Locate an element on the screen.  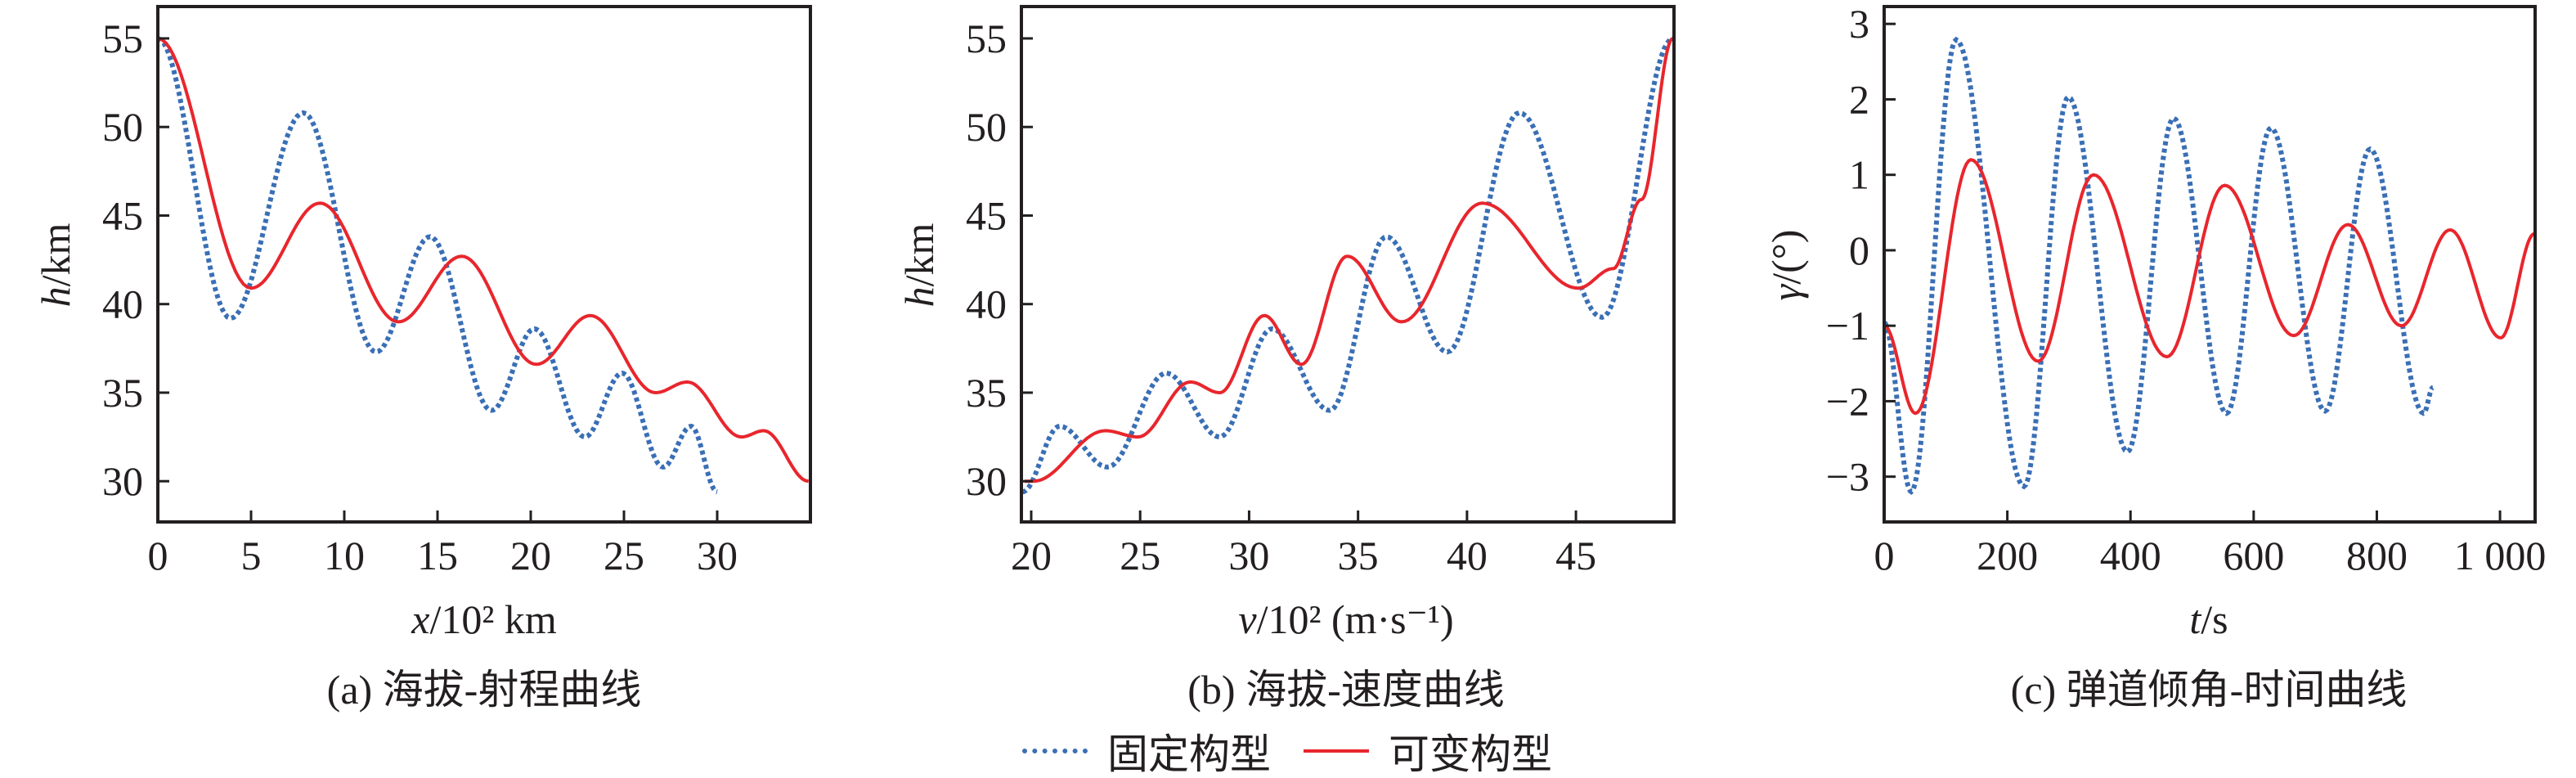
x-tick-label: 15 is located at coordinates (437, 555).